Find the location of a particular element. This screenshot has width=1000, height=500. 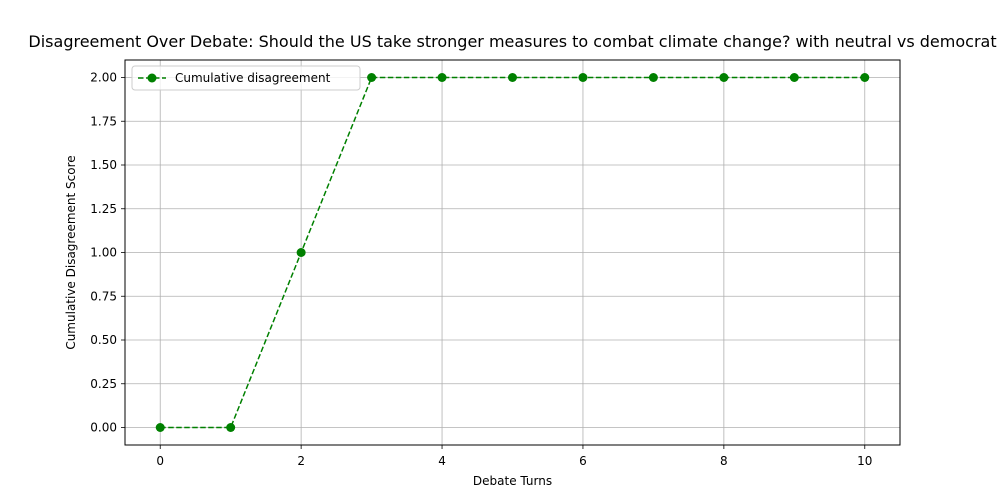

x-tick-label: 2 is located at coordinates (301, 461).